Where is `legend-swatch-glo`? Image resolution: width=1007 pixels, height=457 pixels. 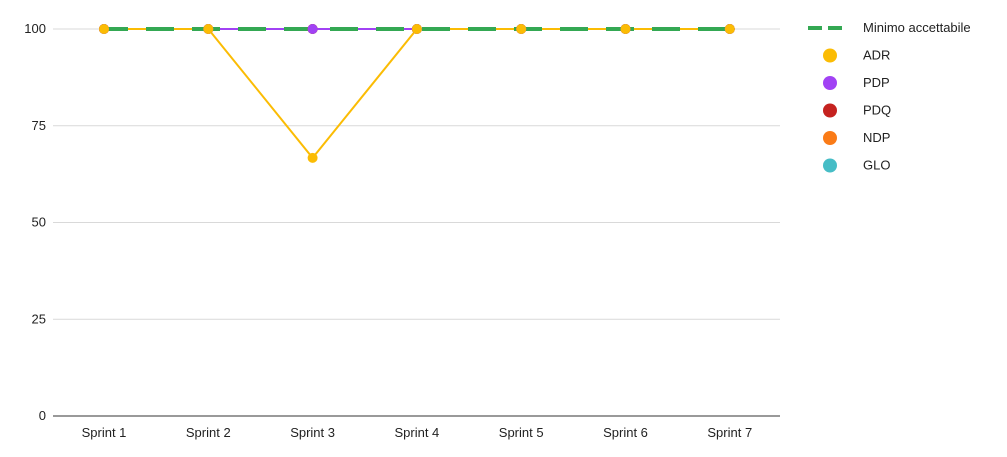 legend-swatch-glo is located at coordinates (830, 165).